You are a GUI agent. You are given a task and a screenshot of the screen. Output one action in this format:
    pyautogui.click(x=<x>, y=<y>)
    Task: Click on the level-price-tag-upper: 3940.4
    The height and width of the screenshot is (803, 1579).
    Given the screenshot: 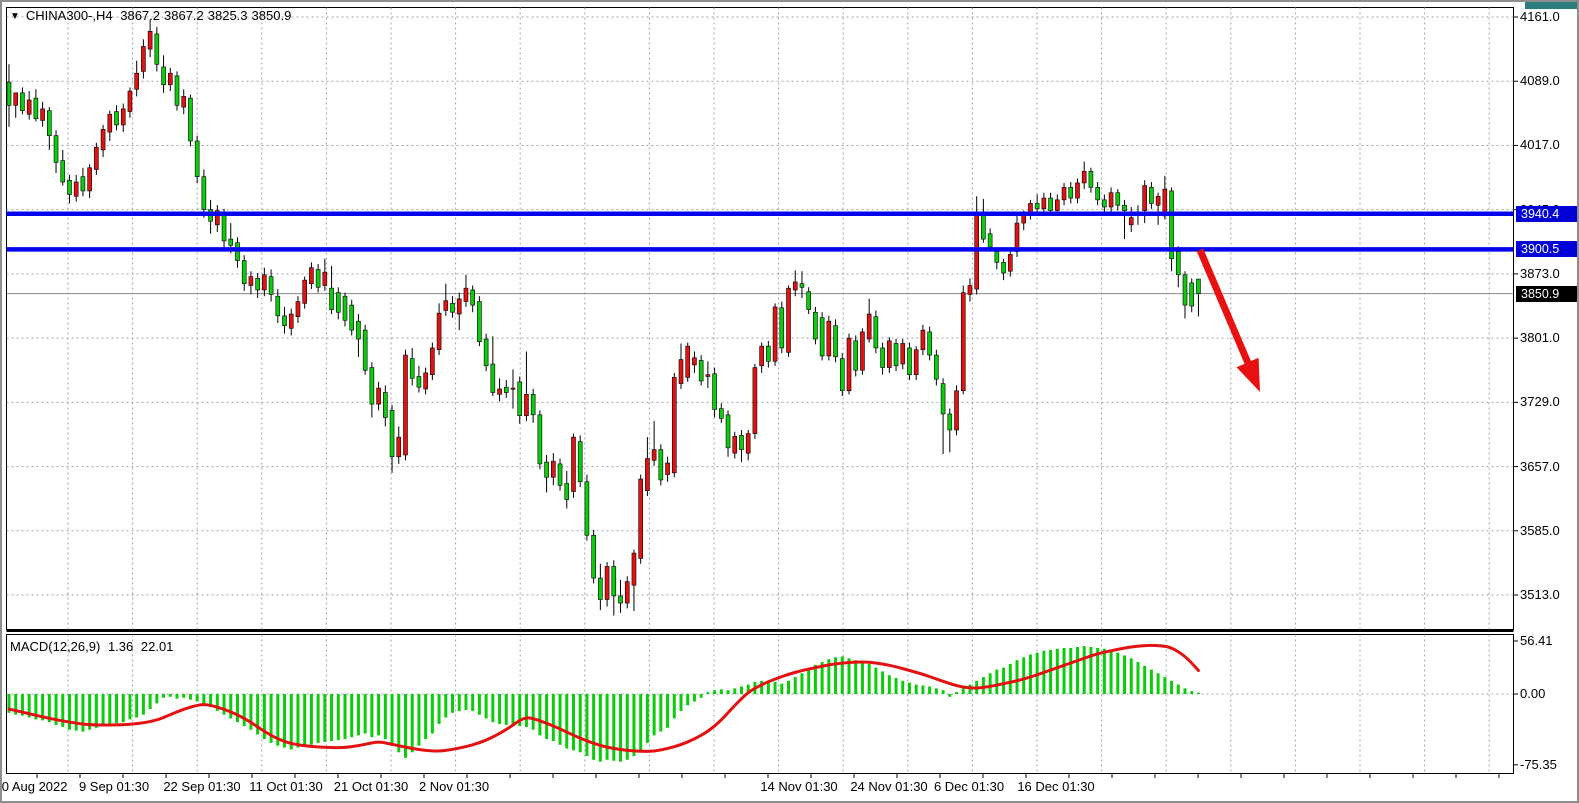 What is the action you would take?
    pyautogui.click(x=1546, y=213)
    